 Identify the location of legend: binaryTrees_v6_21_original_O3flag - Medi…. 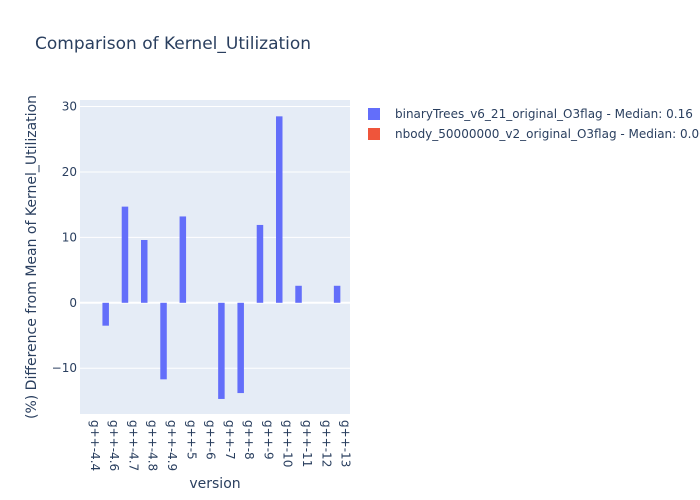
(534, 124).